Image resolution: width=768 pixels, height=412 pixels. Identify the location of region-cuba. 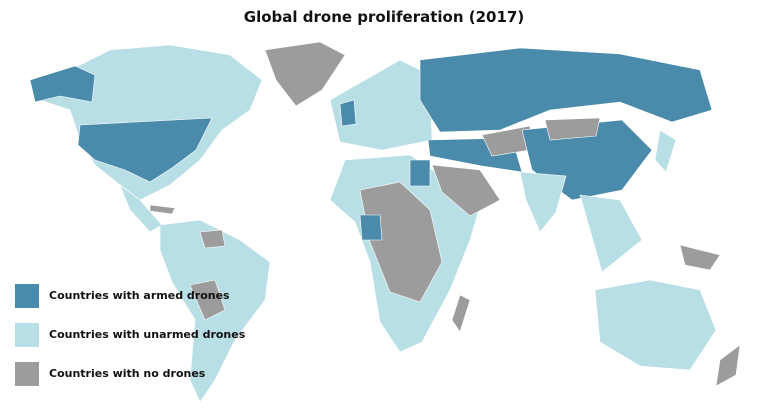
(162, 209).